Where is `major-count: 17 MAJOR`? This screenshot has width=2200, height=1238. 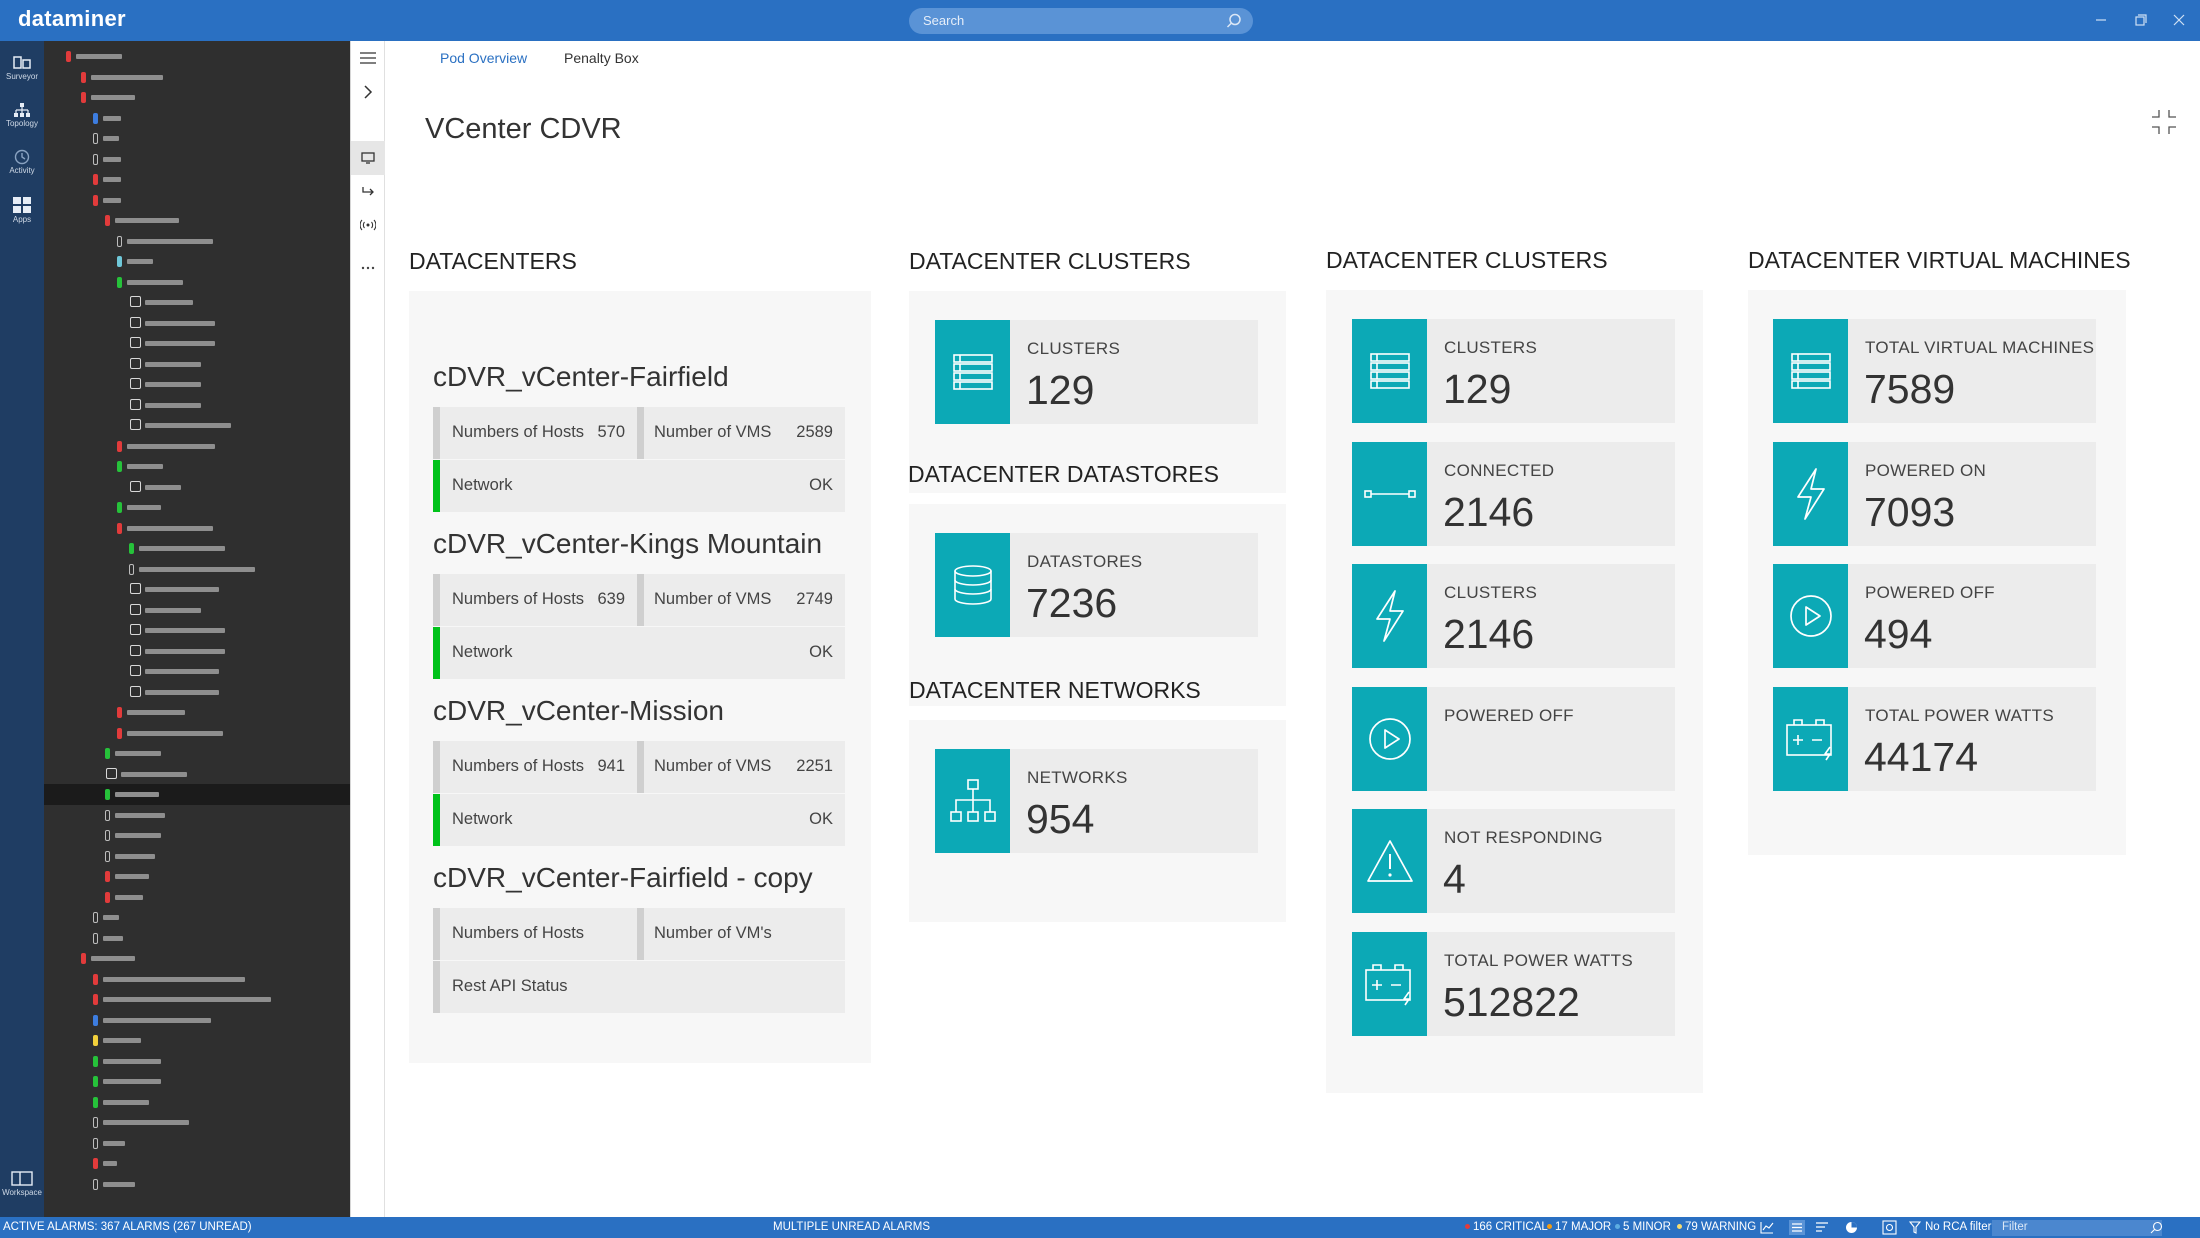
major-count: 17 MAJOR is located at coordinates (1579, 1227).